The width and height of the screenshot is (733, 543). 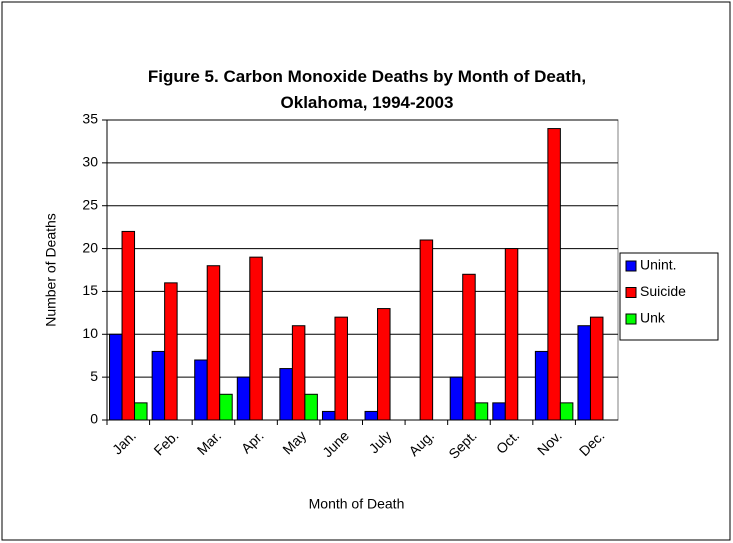 What do you see at coordinates (357, 504) in the screenshot?
I see `x-axis-label: Month of Death` at bounding box center [357, 504].